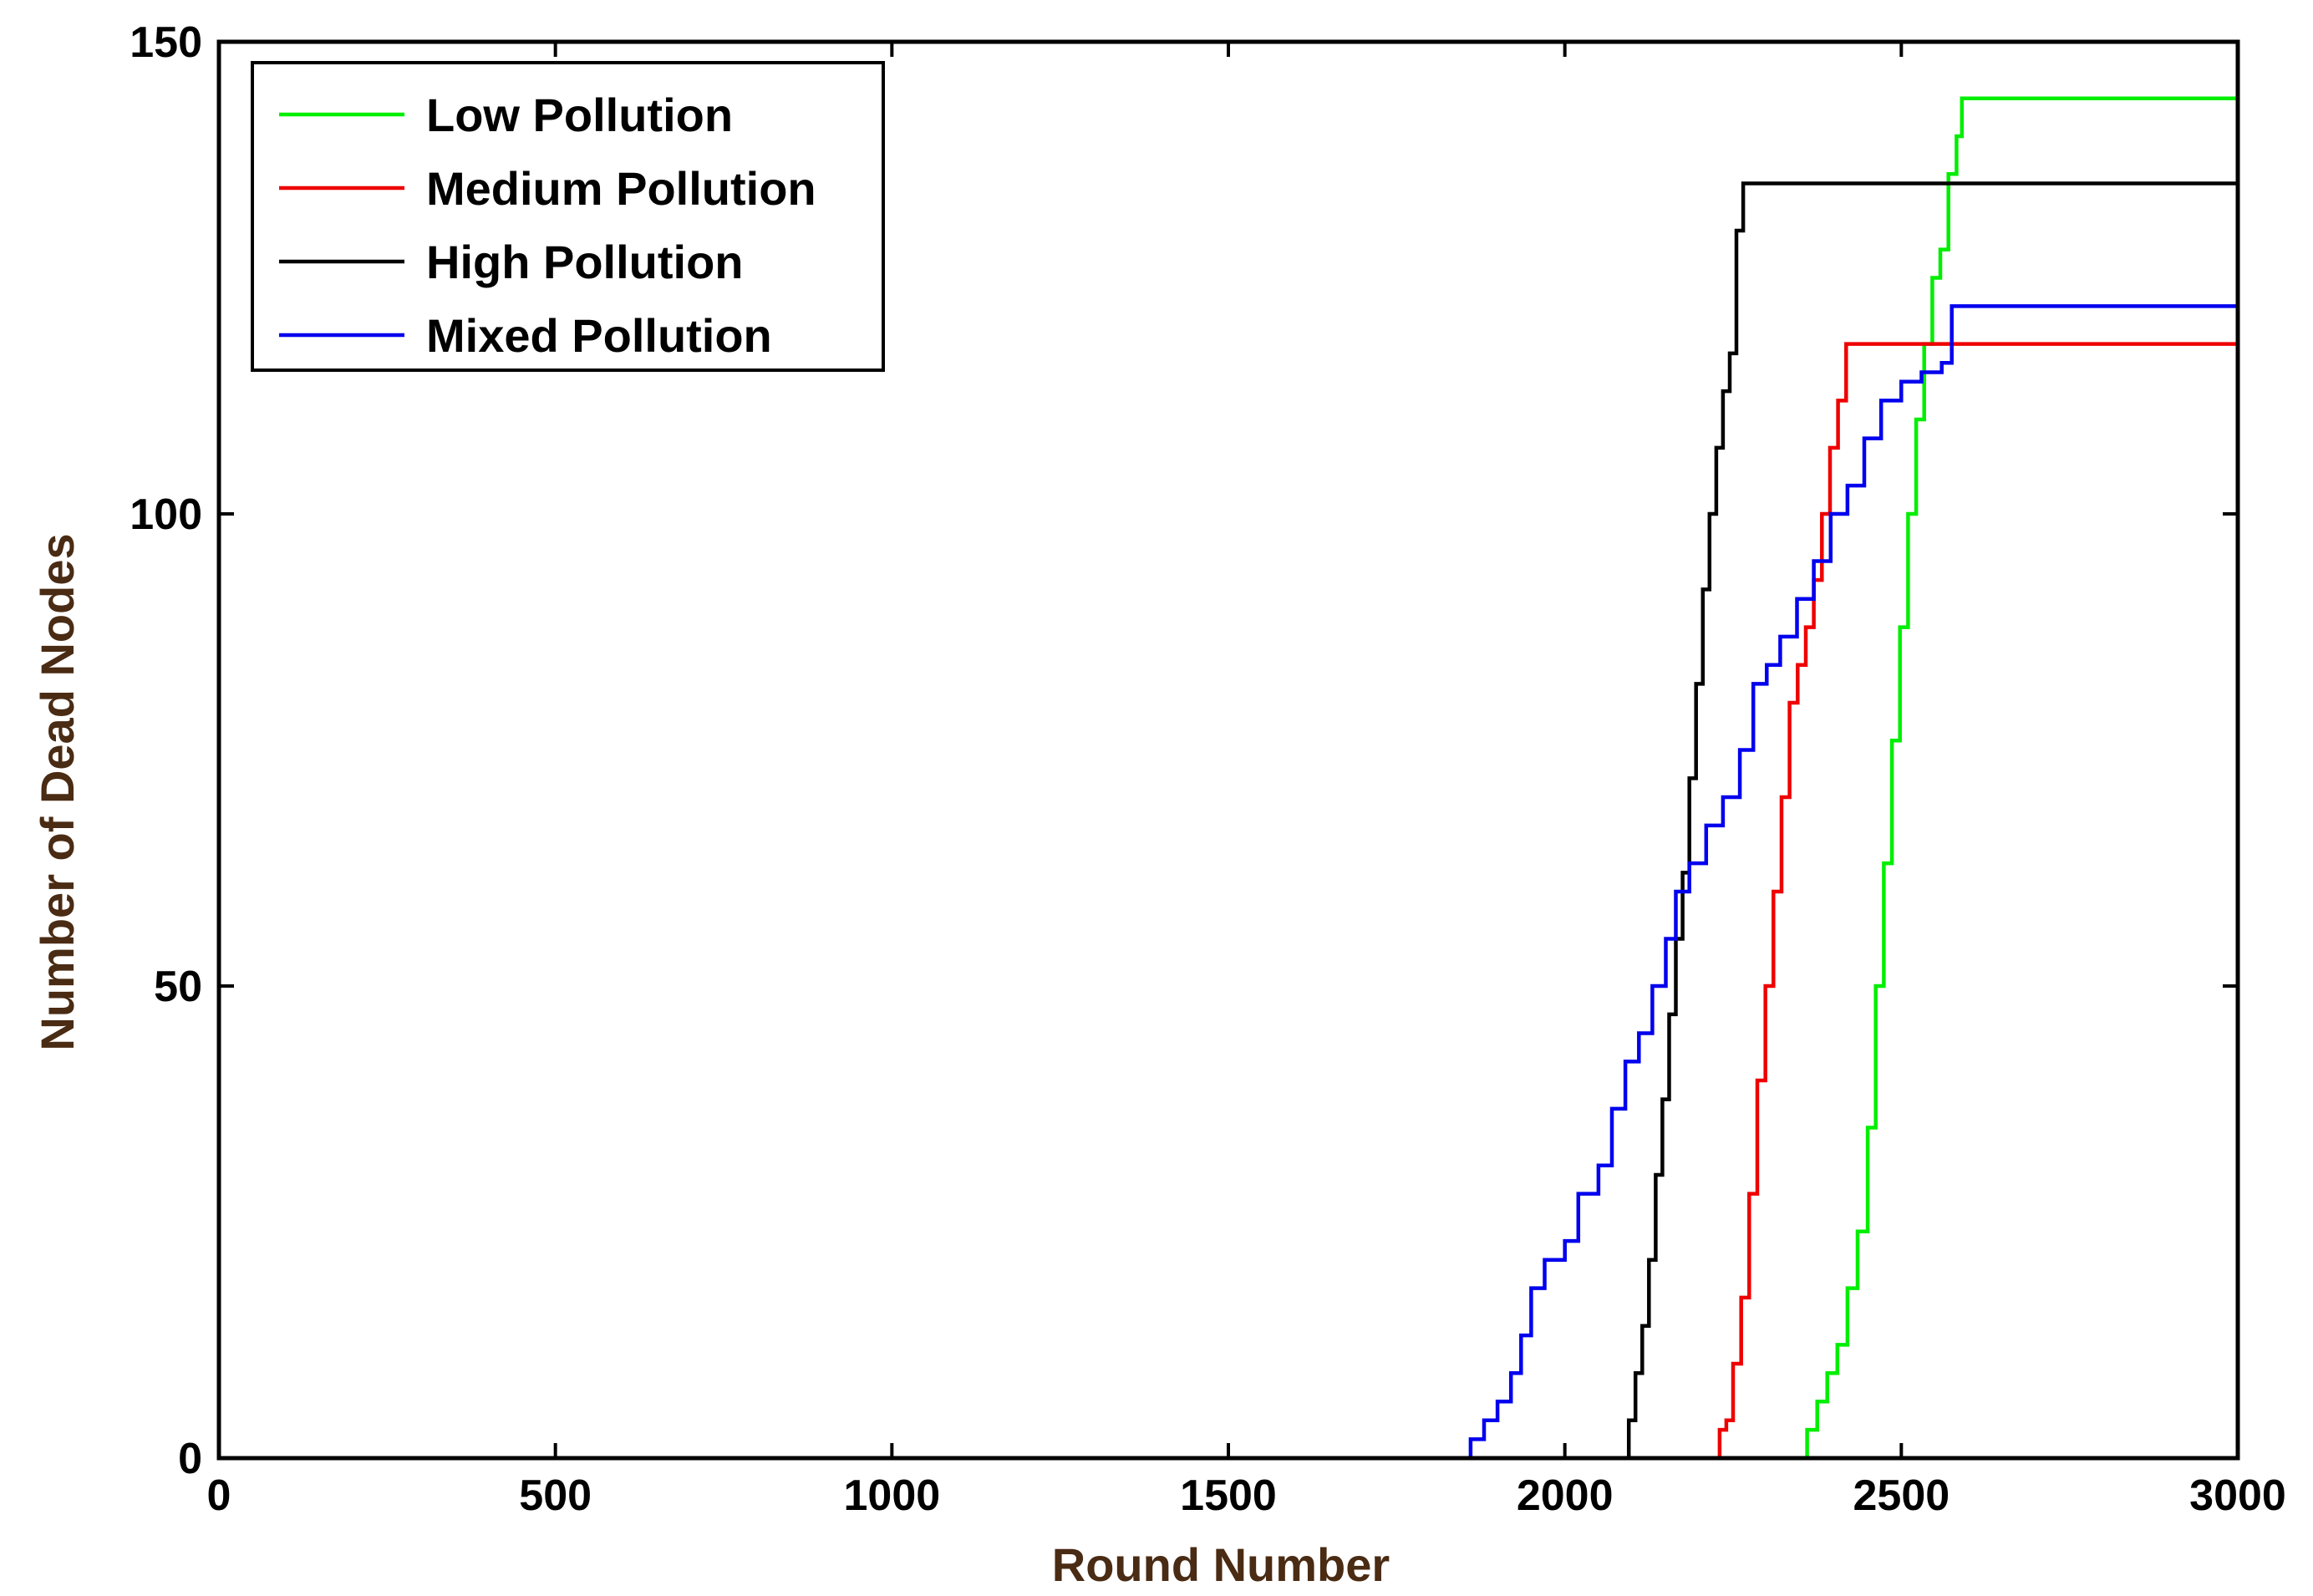  I want to click on x-tick-label: 2000, so click(1565, 1495).